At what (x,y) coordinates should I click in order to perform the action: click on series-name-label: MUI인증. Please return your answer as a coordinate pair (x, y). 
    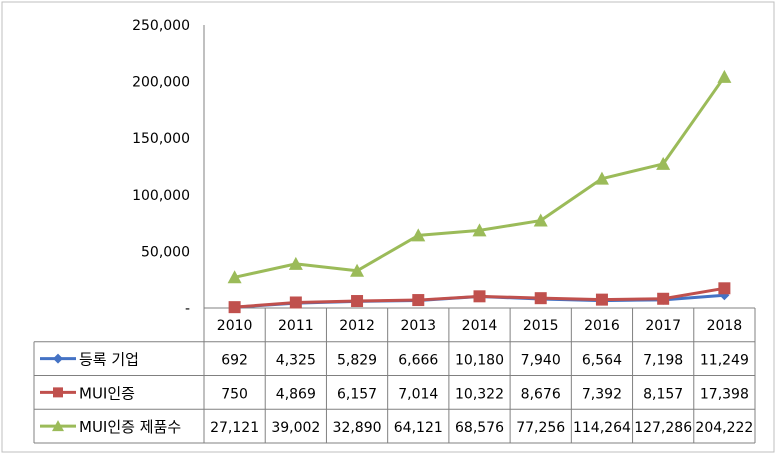
    Looking at the image, I should click on (107, 393).